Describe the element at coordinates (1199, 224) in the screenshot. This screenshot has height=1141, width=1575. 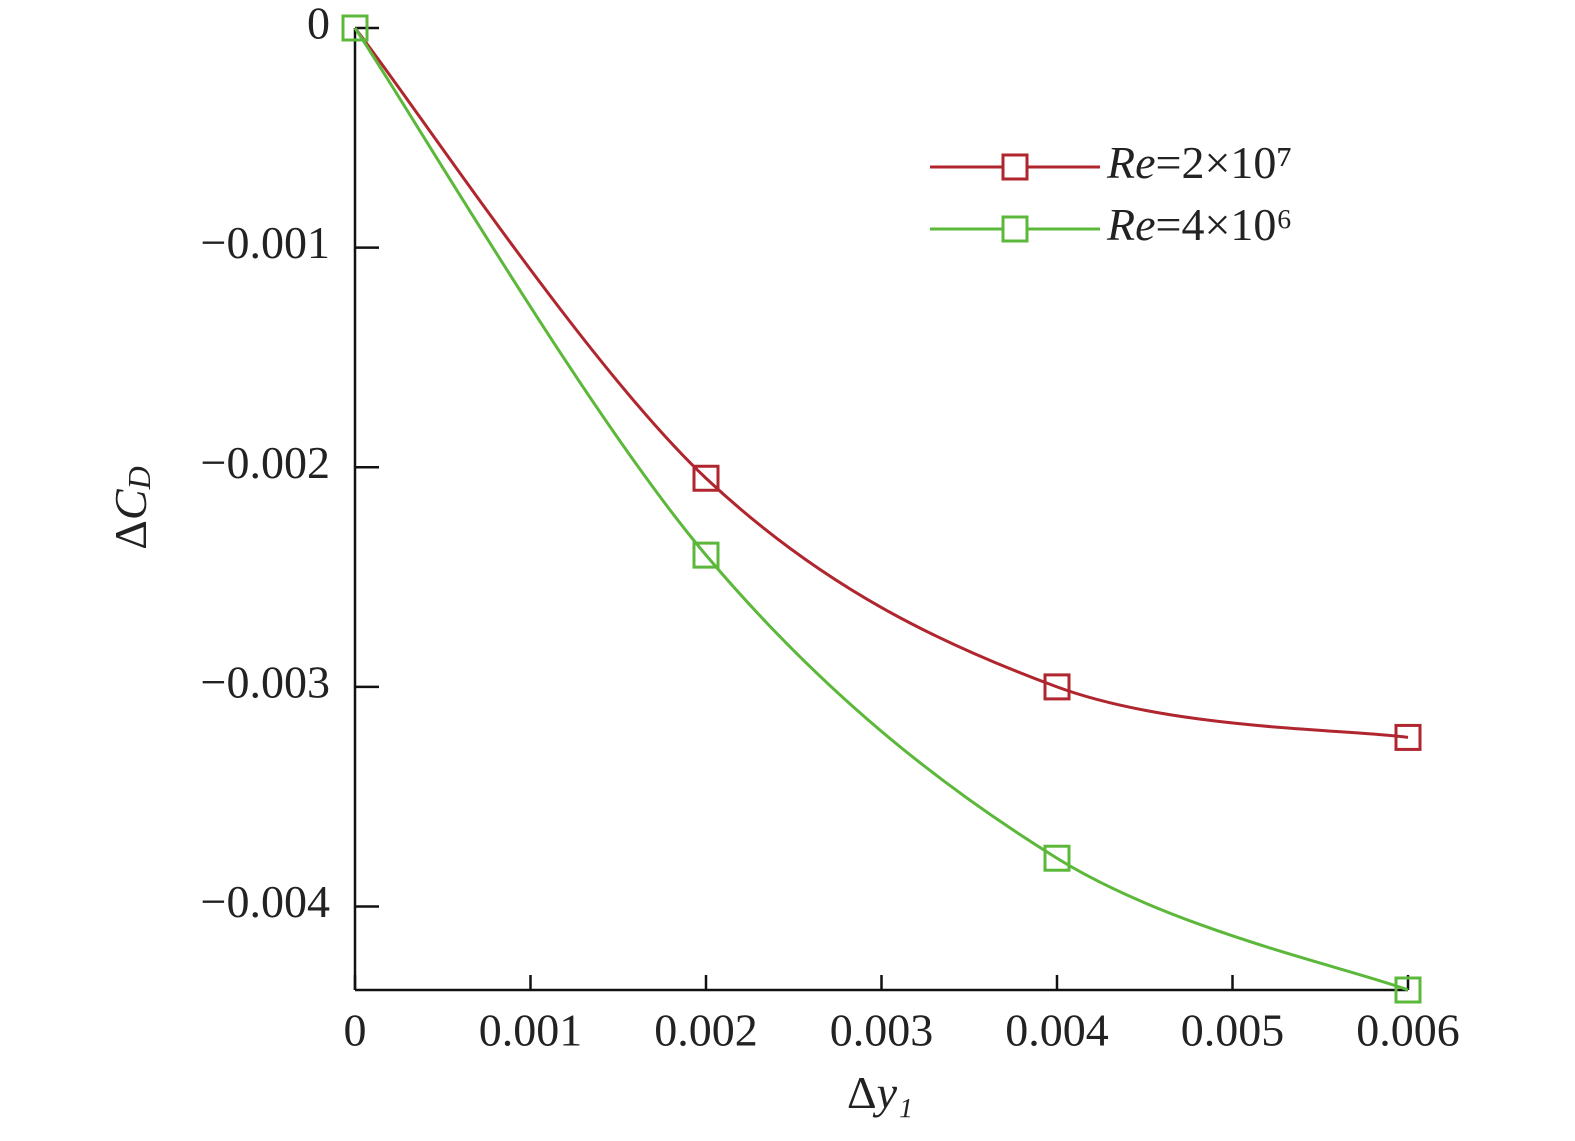
I see `legend-label: Re=4×10⁶` at that location.